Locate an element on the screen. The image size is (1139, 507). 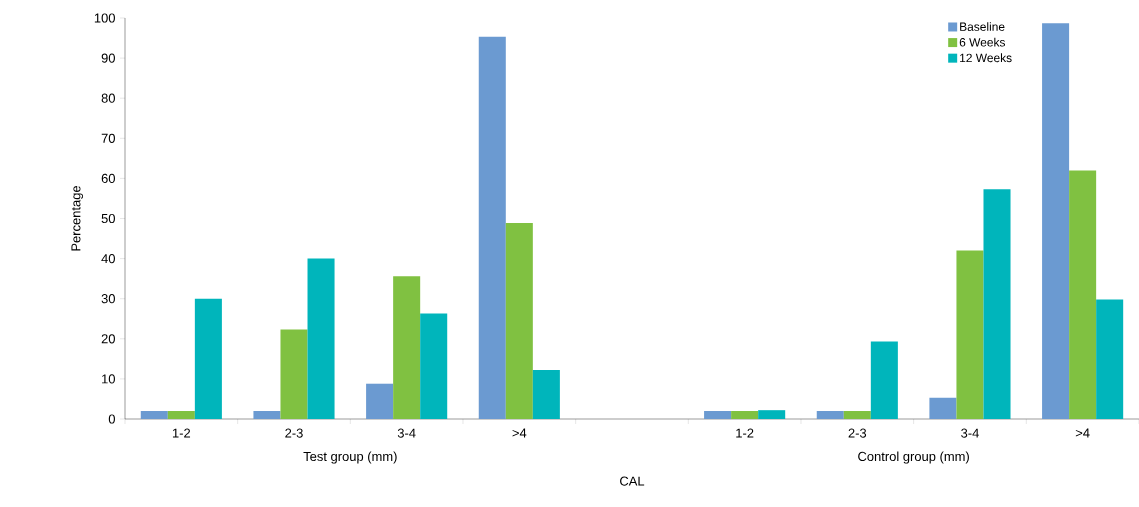
y-tick-label: 70 is located at coordinates (108, 138).